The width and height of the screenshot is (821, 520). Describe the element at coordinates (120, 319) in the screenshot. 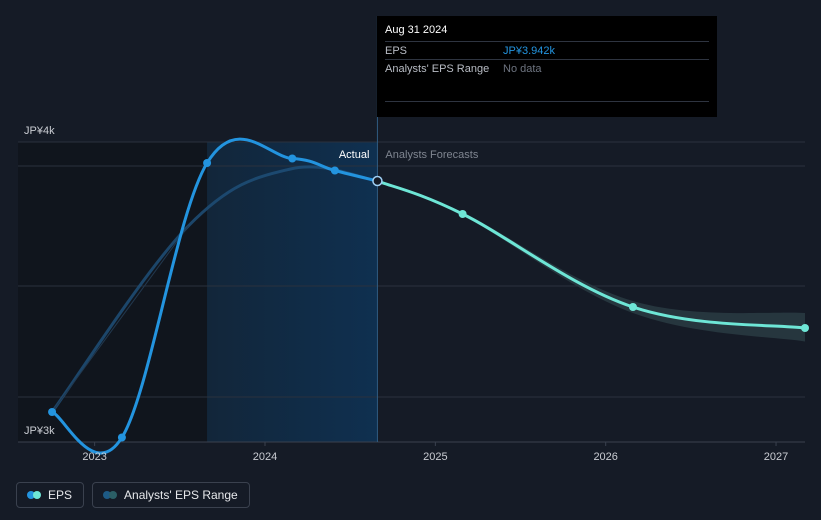

I see `estimate-connector-line` at that location.